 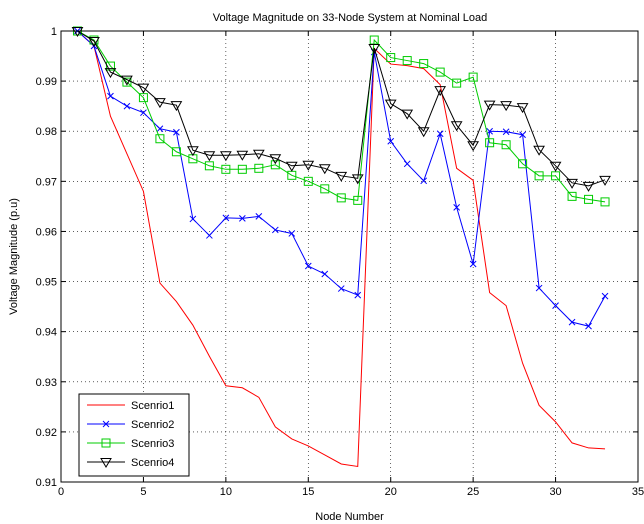 I want to click on x-tick-label: 25, so click(x=473, y=492).